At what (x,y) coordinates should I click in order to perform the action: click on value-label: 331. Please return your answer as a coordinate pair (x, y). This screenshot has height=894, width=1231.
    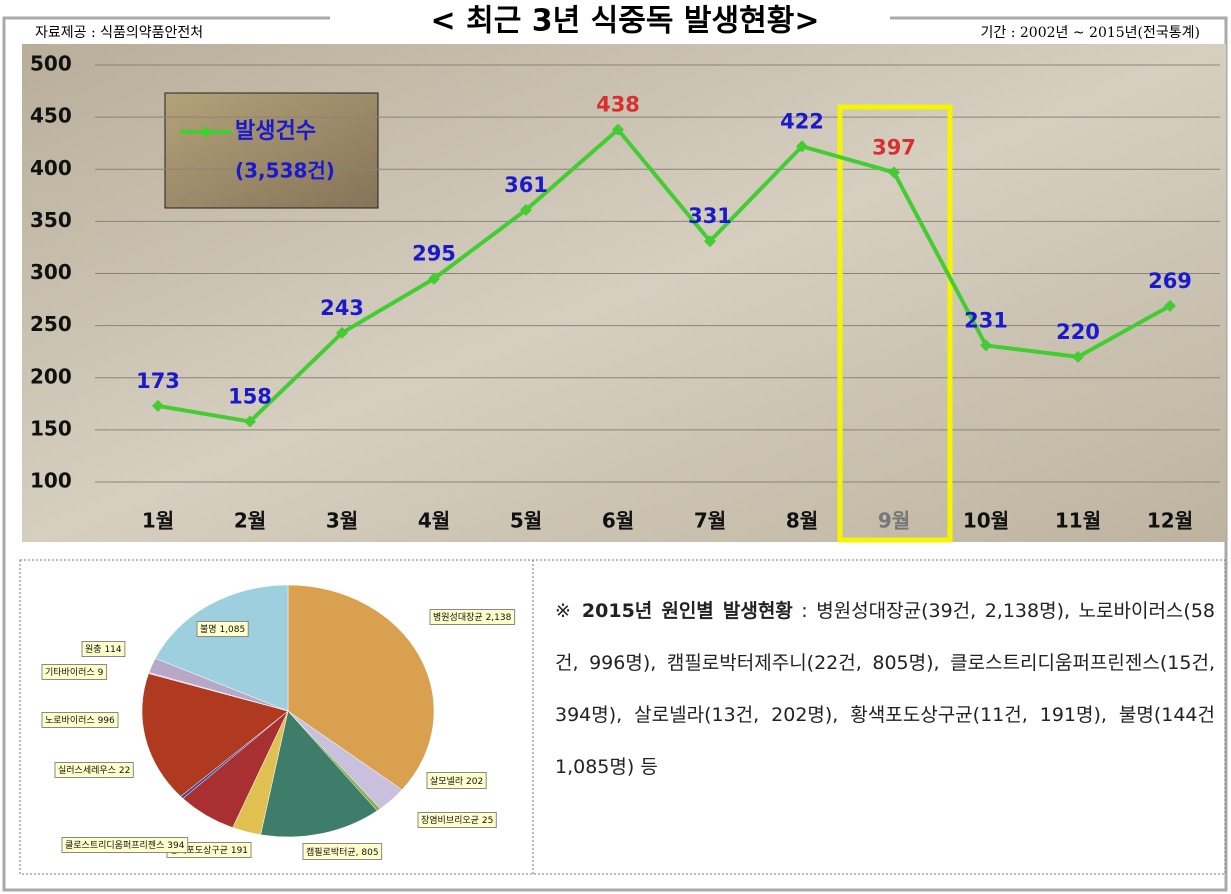
    Looking at the image, I should click on (710, 216).